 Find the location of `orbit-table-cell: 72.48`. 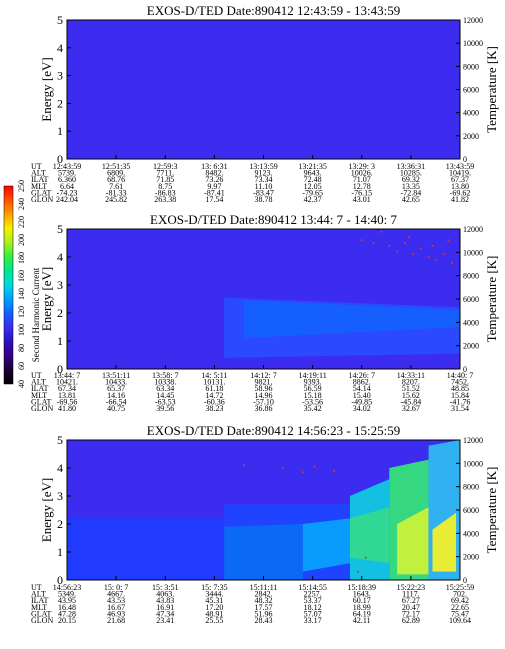

orbit-table-cell: 72.48 is located at coordinates (313, 179).